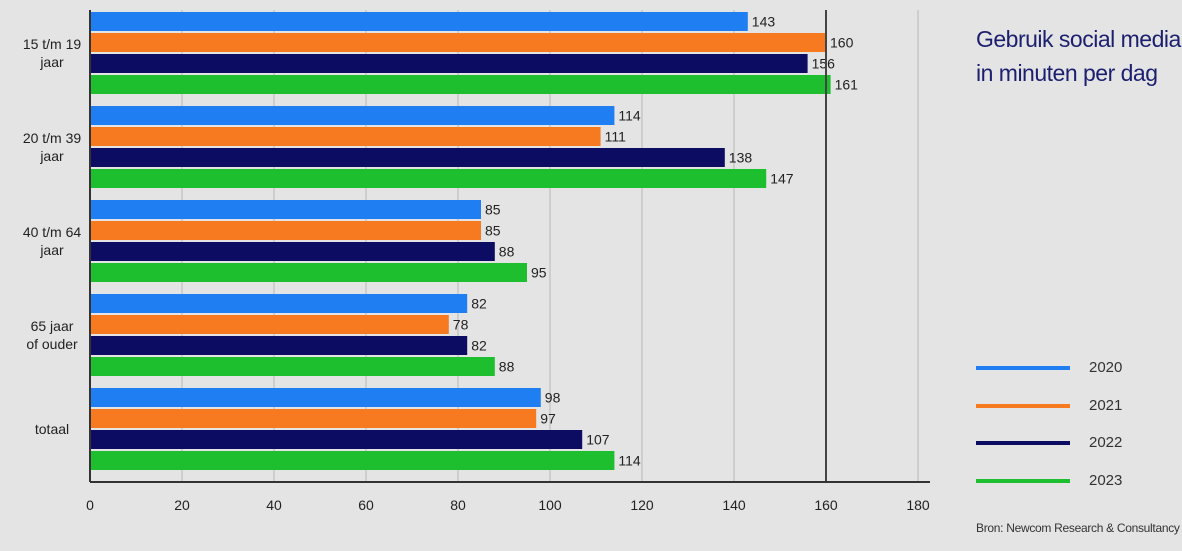 This screenshot has width=1182, height=551. What do you see at coordinates (1106, 442) in the screenshot?
I see `legend-label: 2022` at bounding box center [1106, 442].